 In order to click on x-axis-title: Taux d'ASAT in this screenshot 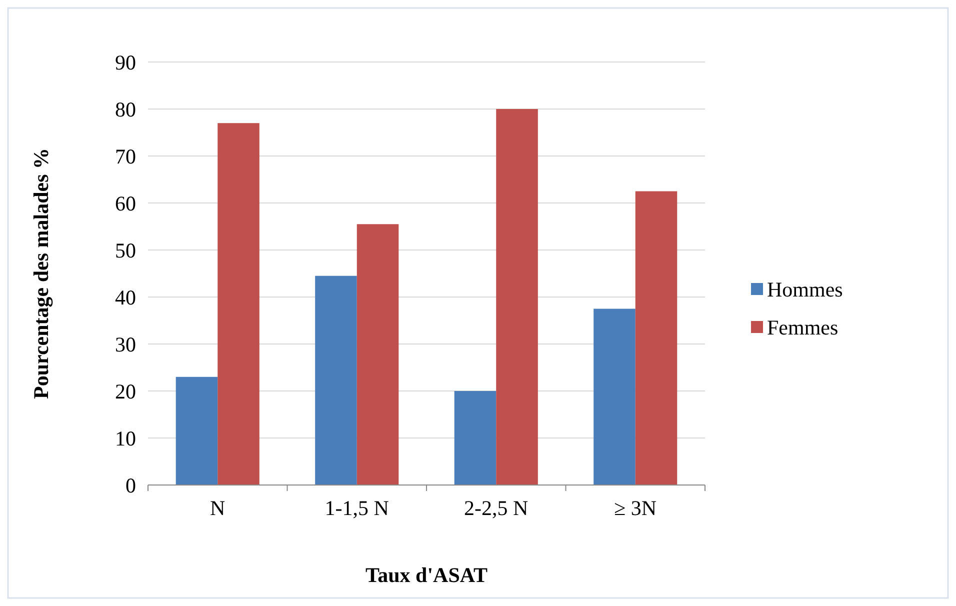, I will do `click(427, 575)`.